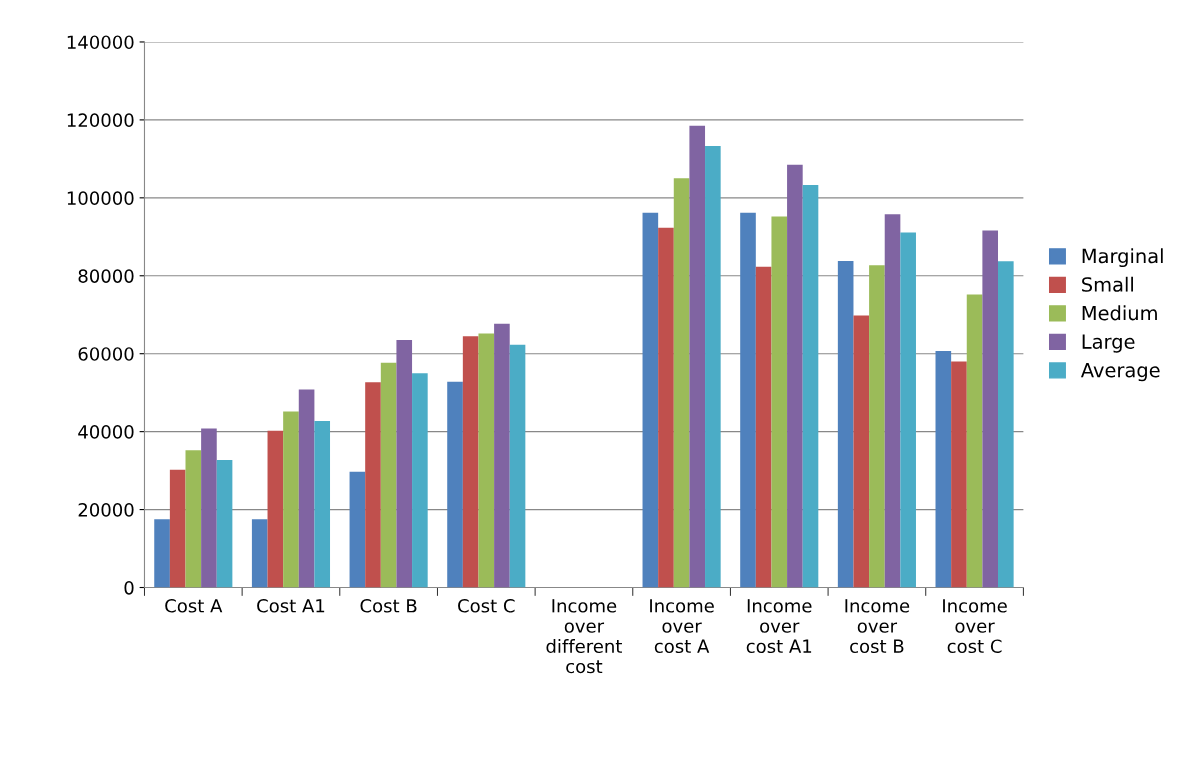 This screenshot has width=1204, height=763. Describe the element at coordinates (106, 276) in the screenshot. I see `y-tick-label: 80000` at that location.